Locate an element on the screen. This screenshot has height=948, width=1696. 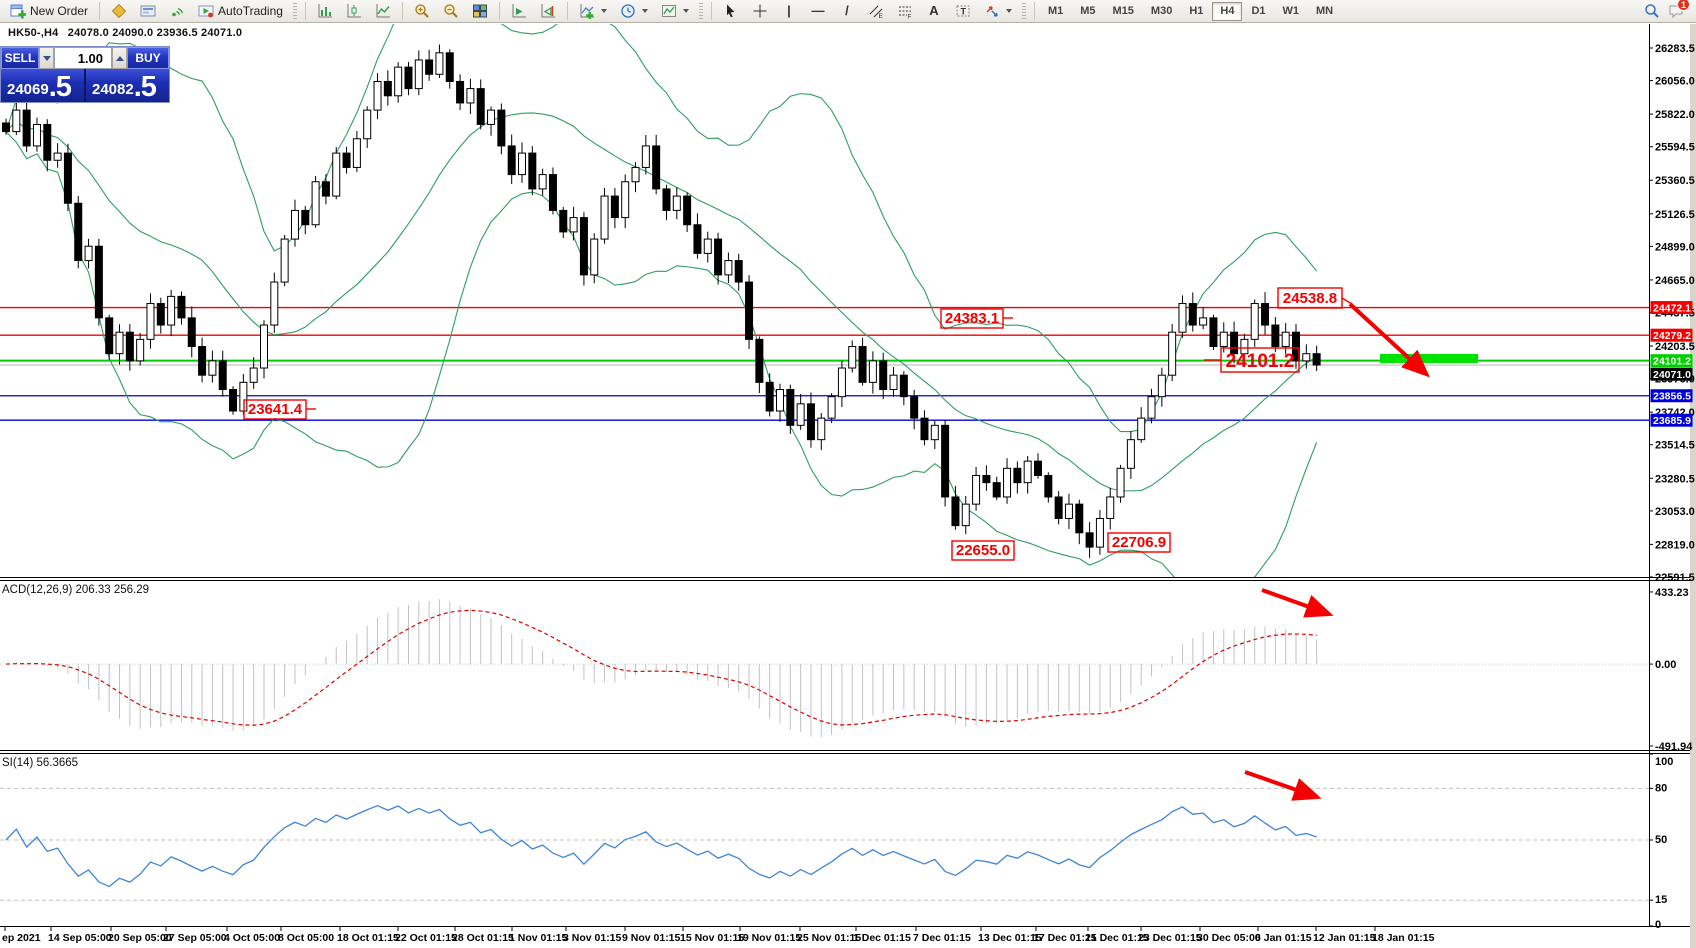
chart-shift-icon is located at coordinates (548, 11).